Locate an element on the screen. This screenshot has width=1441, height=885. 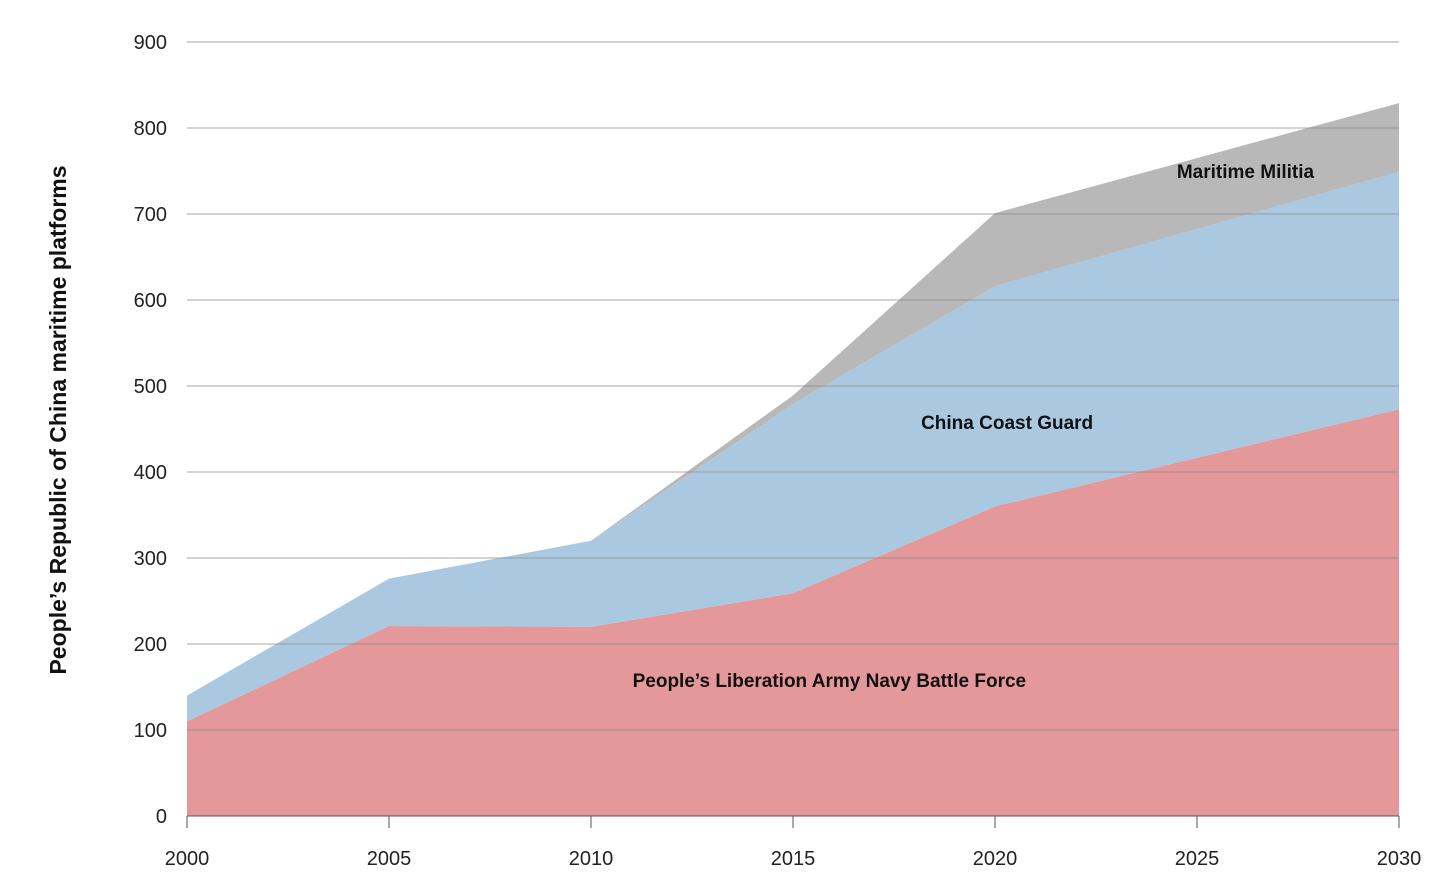
series-label-2: China Coast Guard is located at coordinates (1007, 423).